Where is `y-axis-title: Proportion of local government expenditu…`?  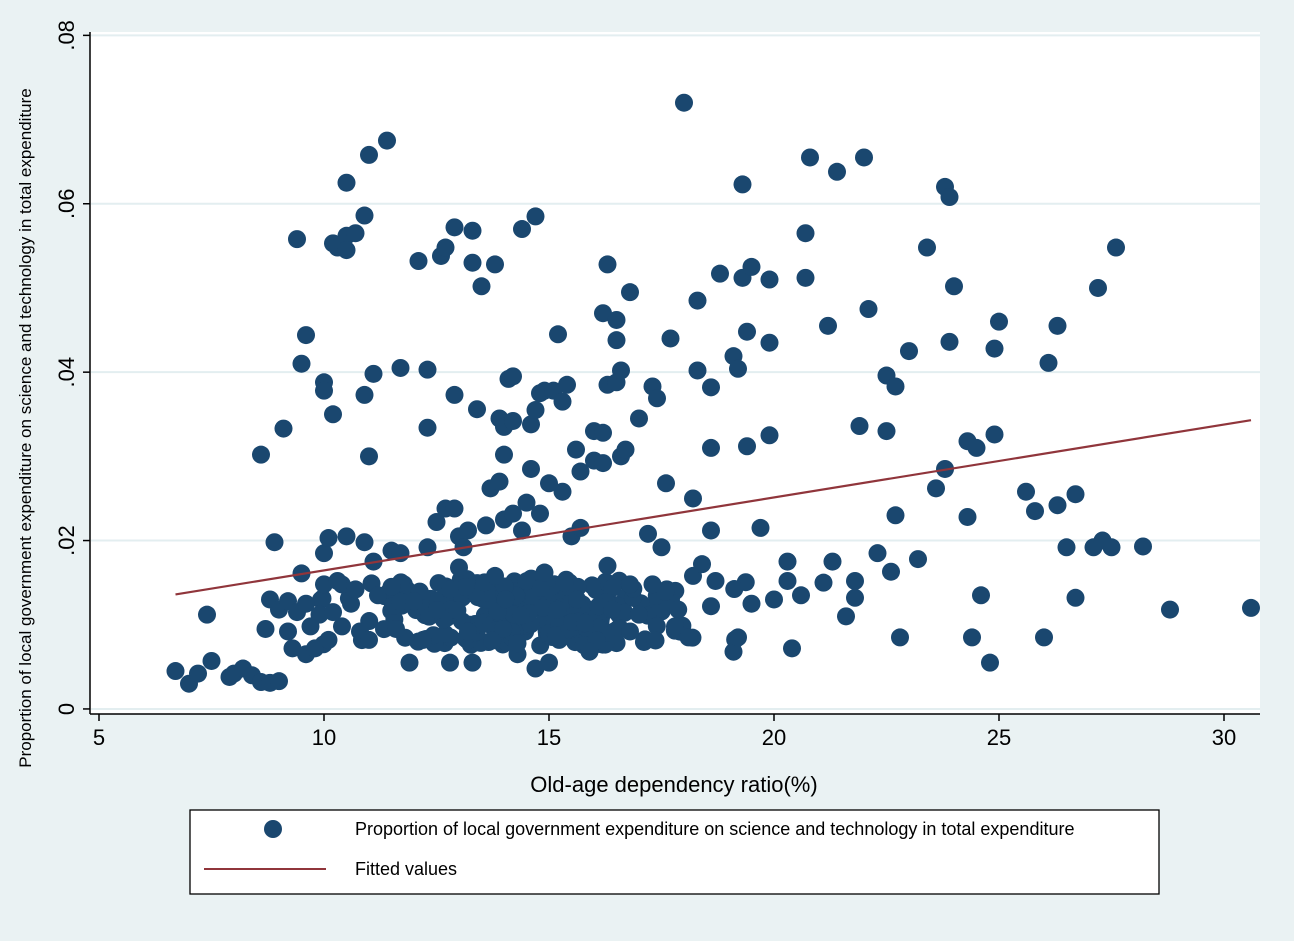 y-axis-title: Proportion of local government expenditu… is located at coordinates (25, 428).